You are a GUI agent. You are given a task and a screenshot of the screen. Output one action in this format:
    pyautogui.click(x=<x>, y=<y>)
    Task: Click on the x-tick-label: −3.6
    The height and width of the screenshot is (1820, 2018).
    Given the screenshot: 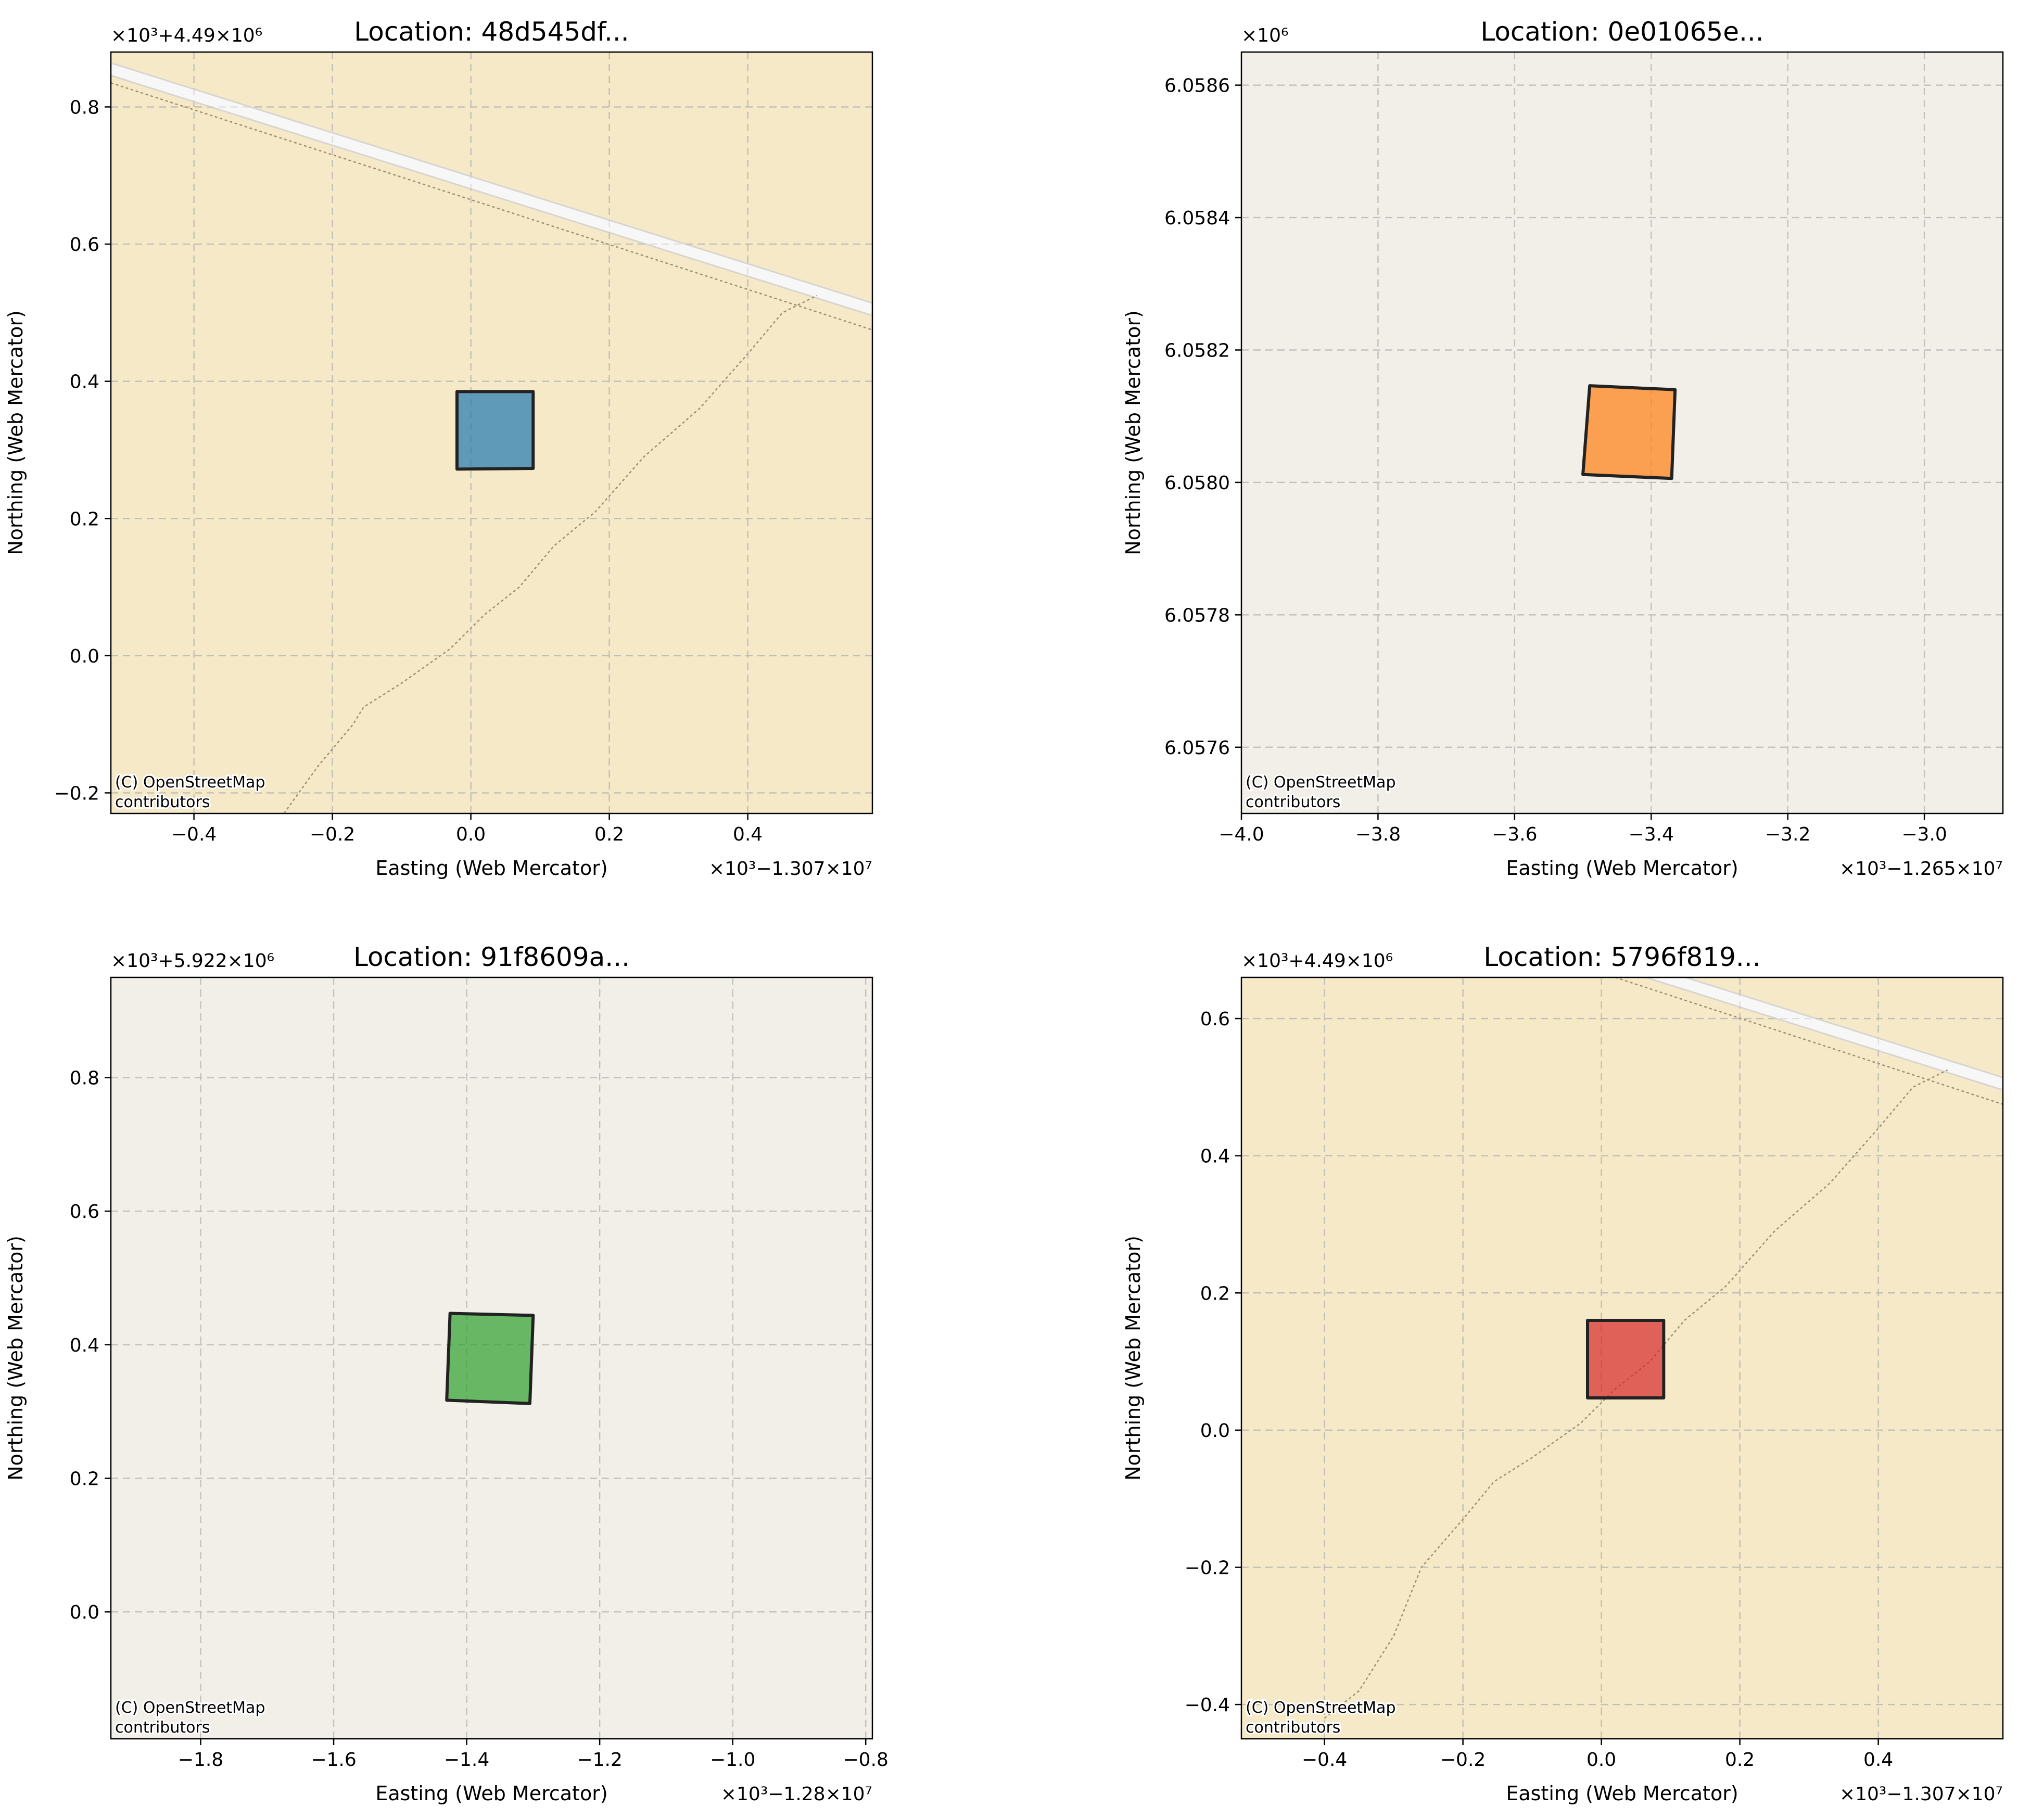 What is the action you would take?
    pyautogui.click(x=1514, y=835)
    